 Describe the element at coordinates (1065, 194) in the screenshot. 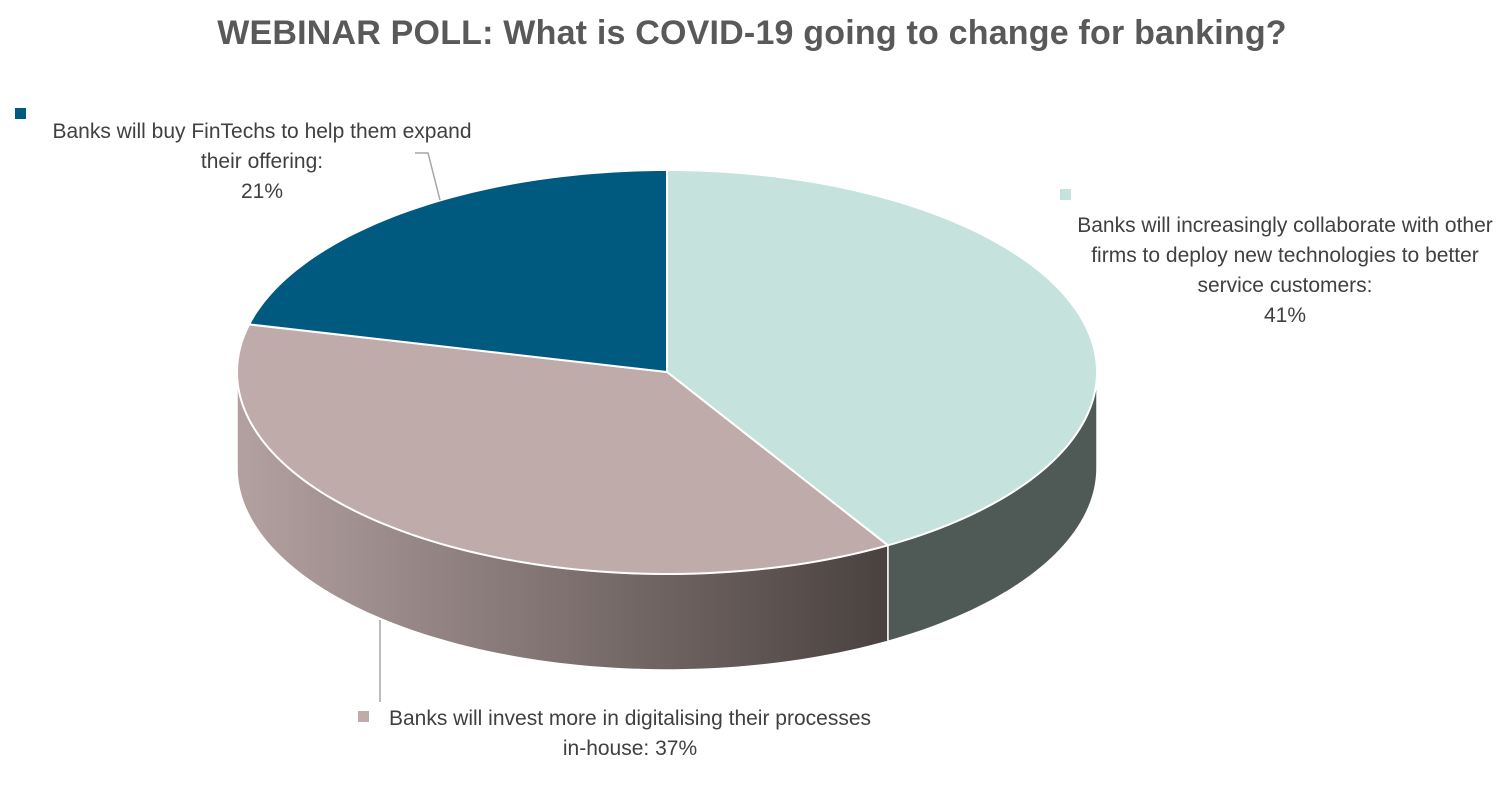

I see `legend-key-collab` at that location.